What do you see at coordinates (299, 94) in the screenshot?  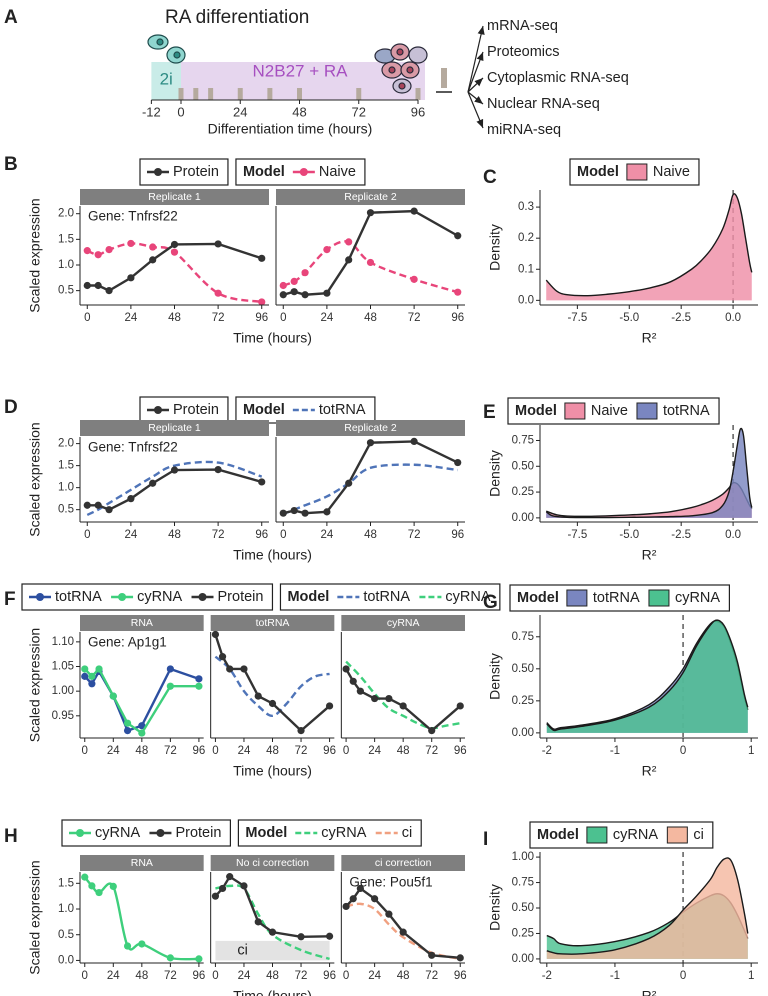 I see `sample-bar` at bounding box center [299, 94].